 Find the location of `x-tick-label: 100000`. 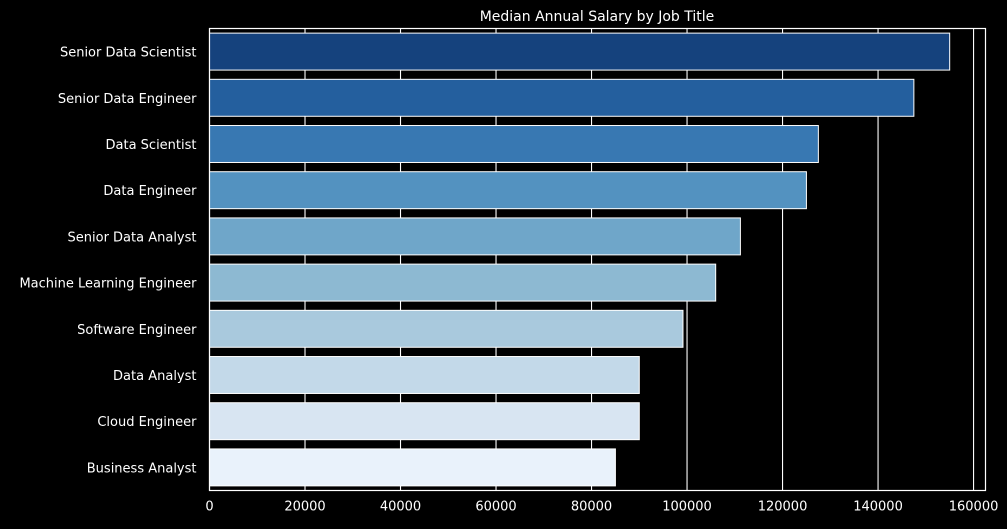

x-tick-label: 100000 is located at coordinates (687, 507).